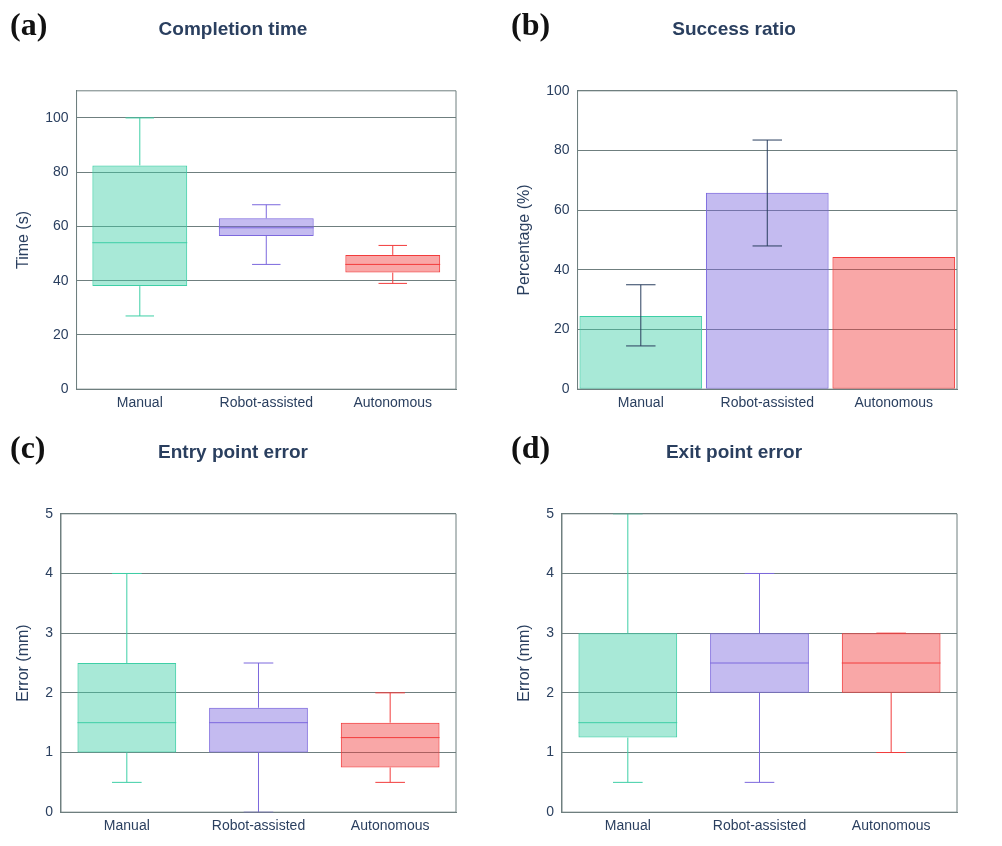 The image size is (1002, 846). What do you see at coordinates (531, 24) in the screenshot?
I see `text: (b)` at bounding box center [531, 24].